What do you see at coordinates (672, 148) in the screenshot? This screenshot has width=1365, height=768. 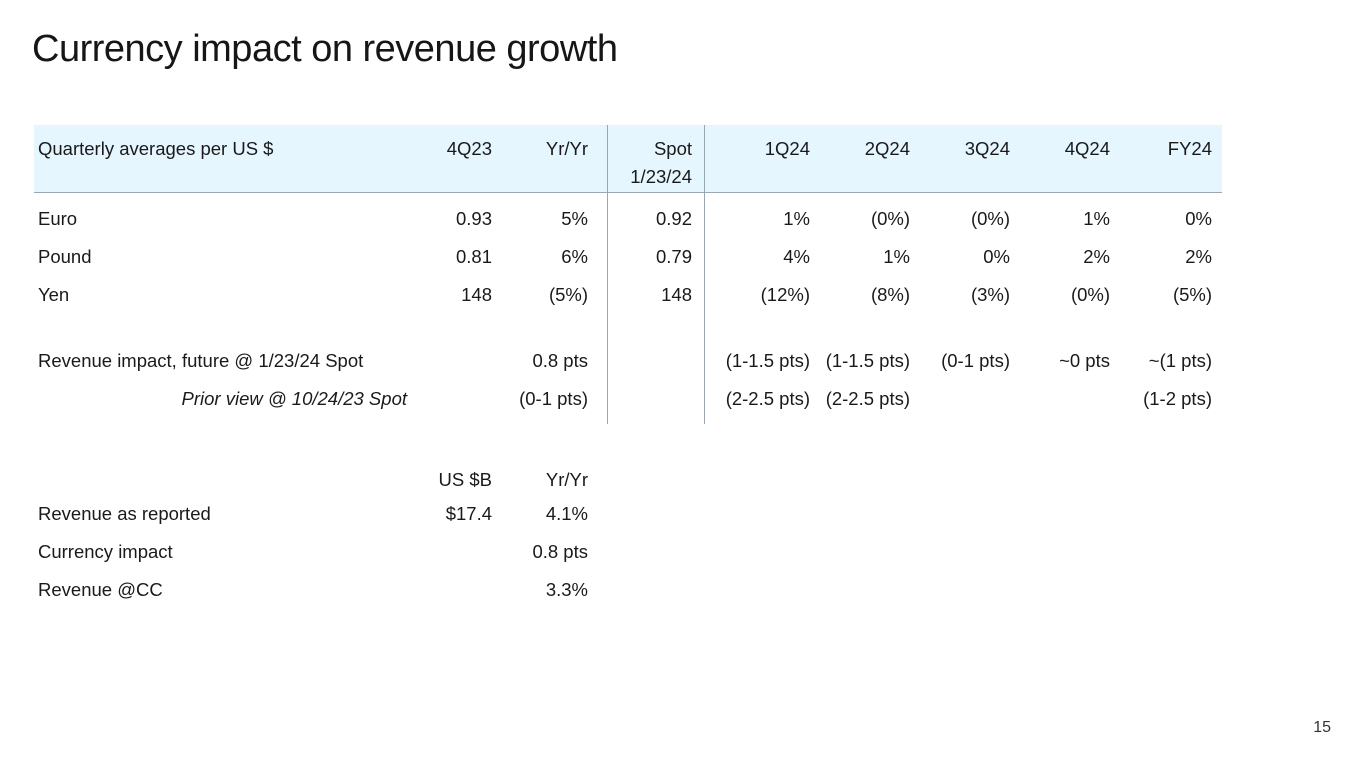 I see `header-spot: Spot` at bounding box center [672, 148].